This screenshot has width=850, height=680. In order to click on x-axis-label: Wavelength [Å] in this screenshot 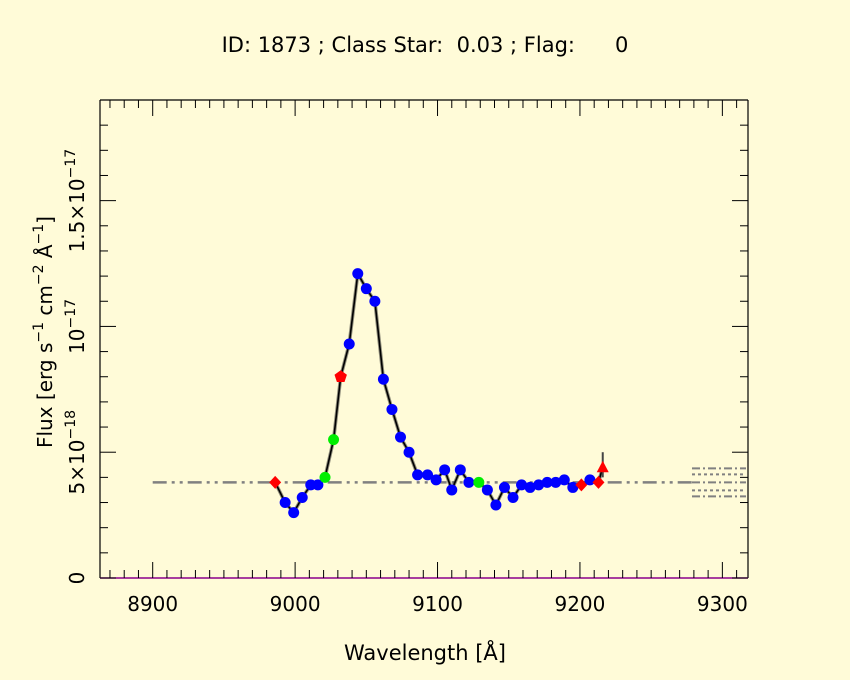, I will do `click(425, 652)`.